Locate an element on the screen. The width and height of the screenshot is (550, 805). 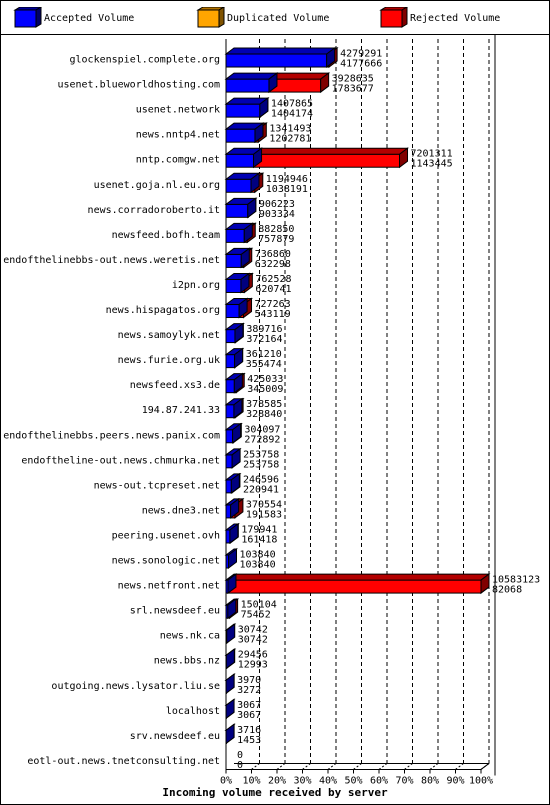
value-label-accepted: 1202781 is located at coordinates (290, 139).